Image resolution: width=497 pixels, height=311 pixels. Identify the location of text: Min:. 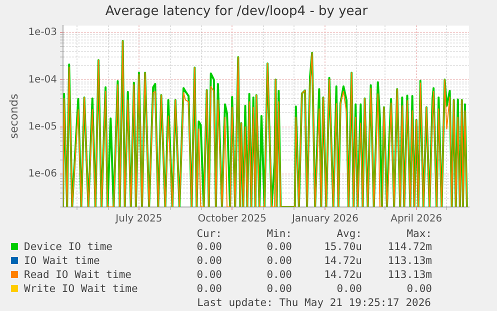
(279, 234).